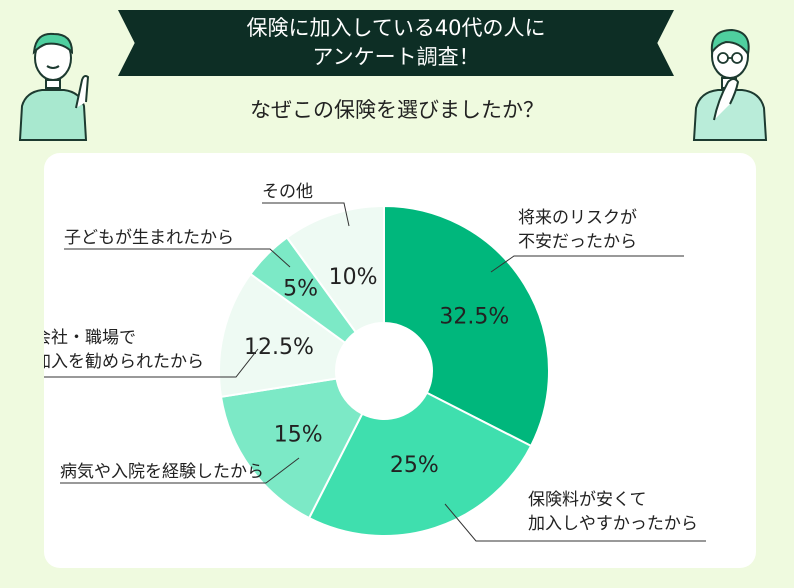  What do you see at coordinates (279, 347) in the screenshot?
I see `slice-value-label-4: 12.5%` at bounding box center [279, 347].